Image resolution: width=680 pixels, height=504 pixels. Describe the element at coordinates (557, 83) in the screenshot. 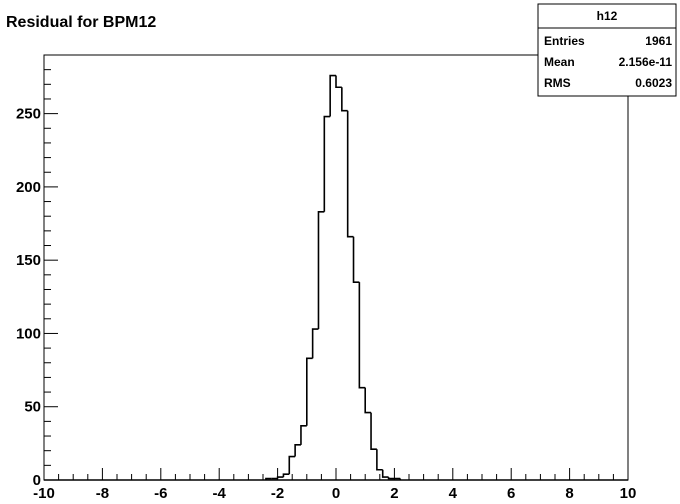

I see `stats-rms-label: RMS` at that location.